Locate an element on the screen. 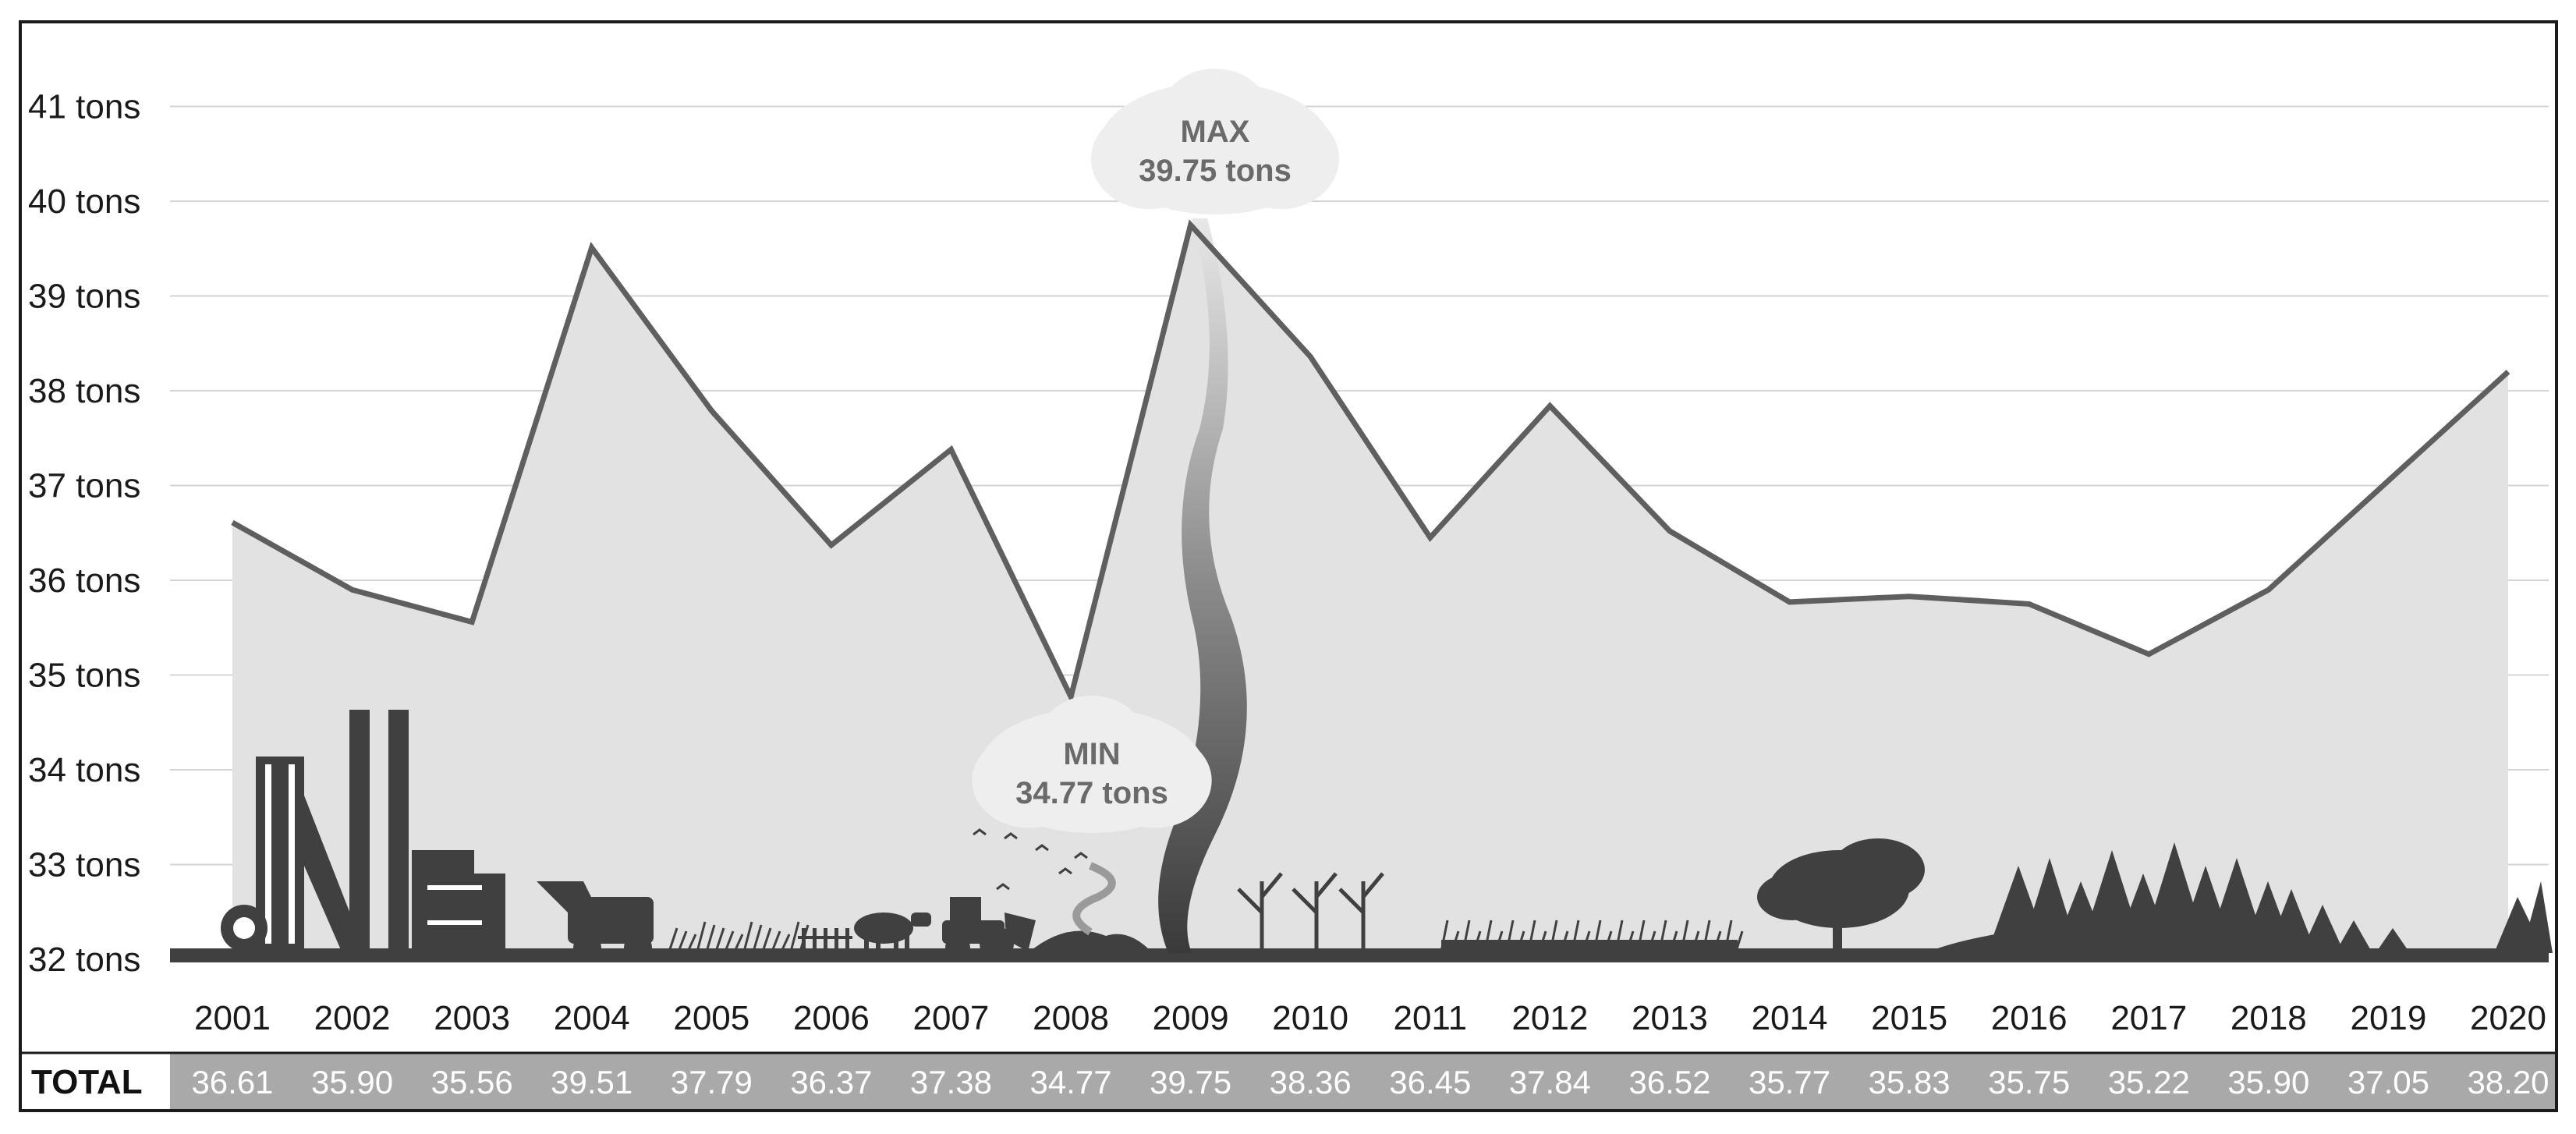 The height and width of the screenshot is (1134, 2576). x-tick-label: 2015 is located at coordinates (1909, 1018).